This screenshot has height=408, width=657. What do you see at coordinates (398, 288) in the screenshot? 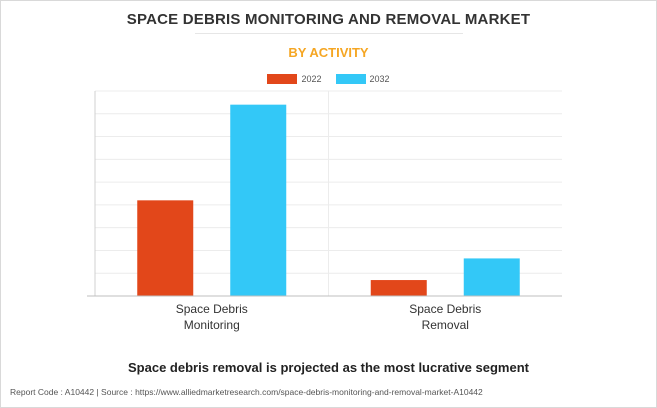
I see `bar-2022-removal` at bounding box center [398, 288].